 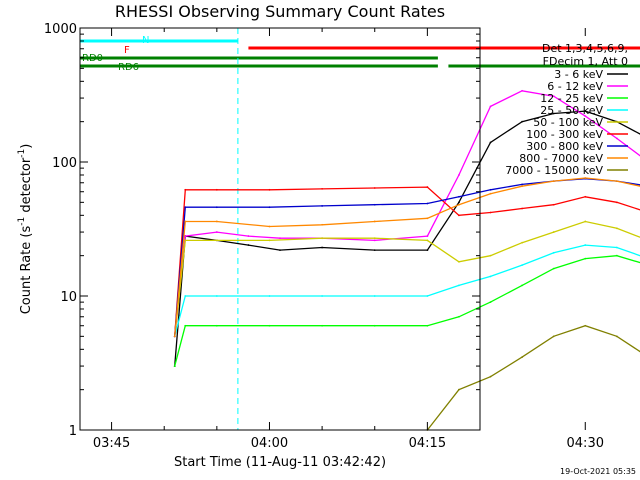 I want to click on legend-label: 50 - 100 keV, so click(x=568, y=122).